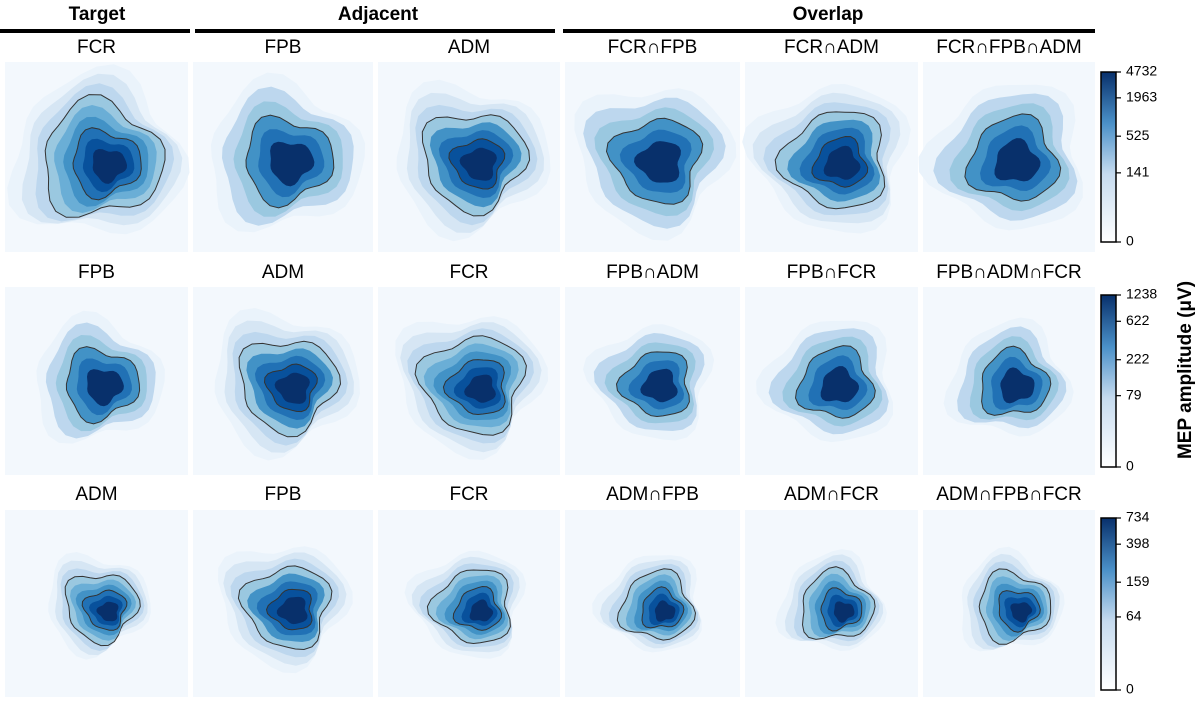 The width and height of the screenshot is (1200, 722). Describe the element at coordinates (1009, 47) in the screenshot. I see `panel-title: FCR∩FPB∩ADM` at that location.